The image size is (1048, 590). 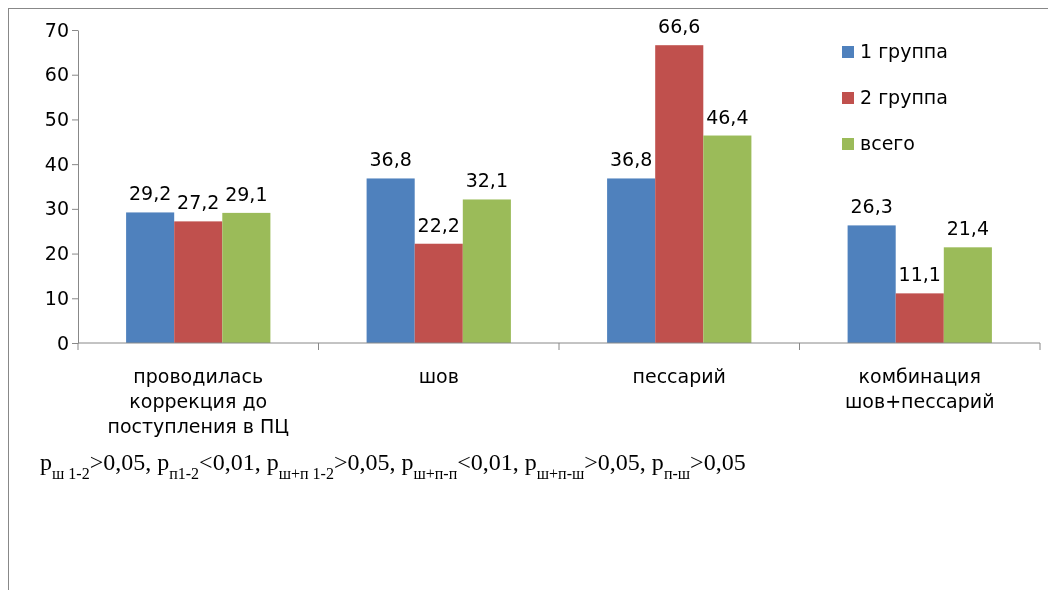 What do you see at coordinates (198, 202) in the screenshot?
I see `data-label: 27,2` at bounding box center [198, 202].